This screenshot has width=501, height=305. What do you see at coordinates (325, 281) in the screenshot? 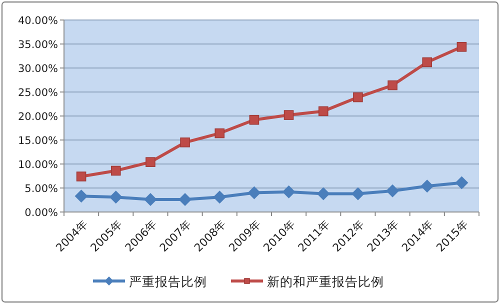
I see `legend-label: 新的和严重报告比例` at bounding box center [325, 281].